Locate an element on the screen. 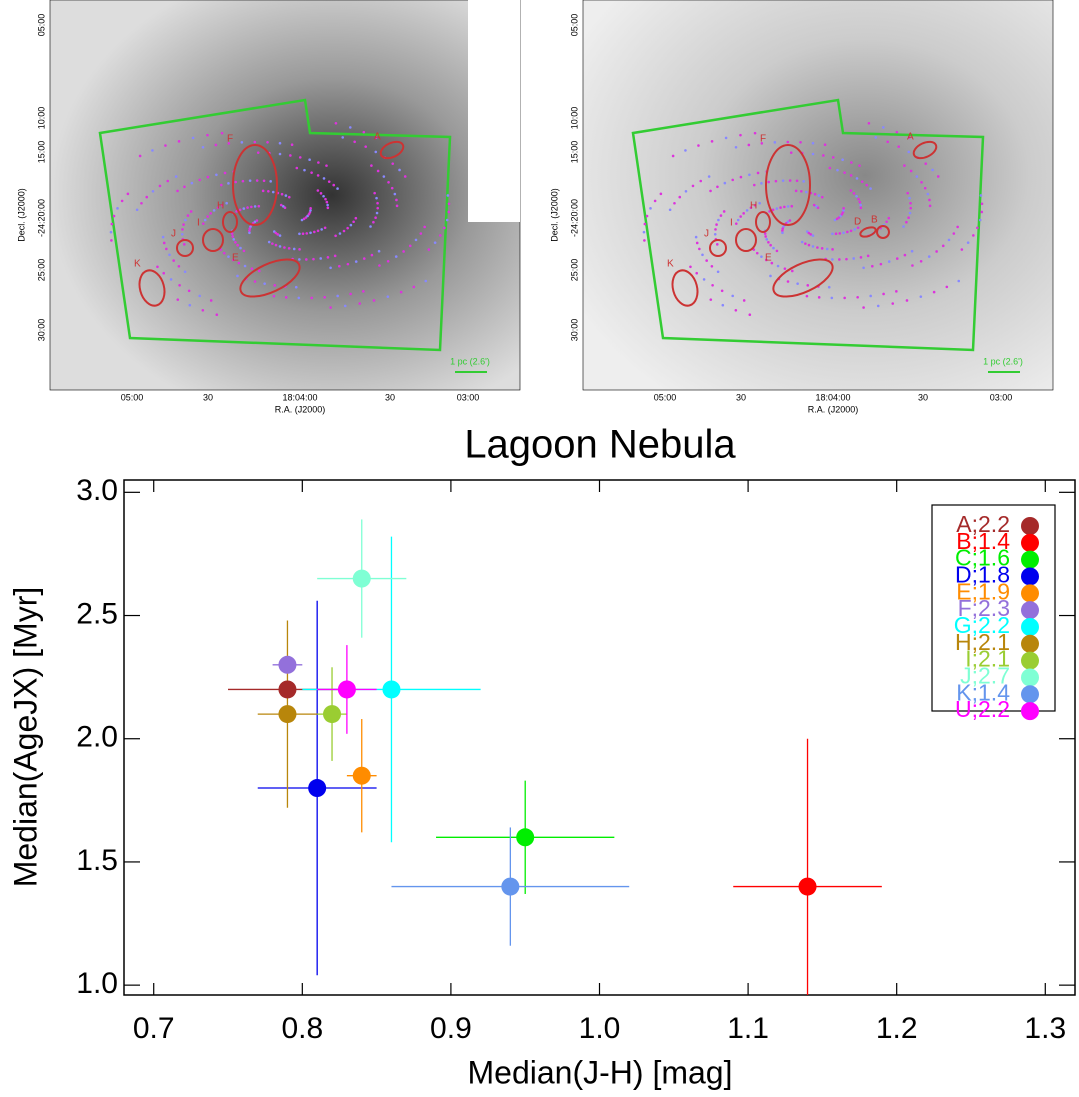 Image resolution: width=1079 pixels, height=1097 pixels. scale-label: 1 pc (2.6') is located at coordinates (470, 361).